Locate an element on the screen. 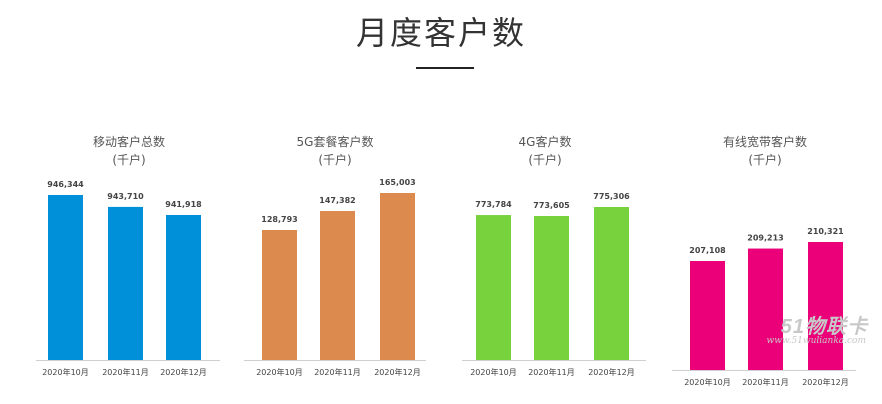  chart-title: 4G客户数 is located at coordinates (545, 142).